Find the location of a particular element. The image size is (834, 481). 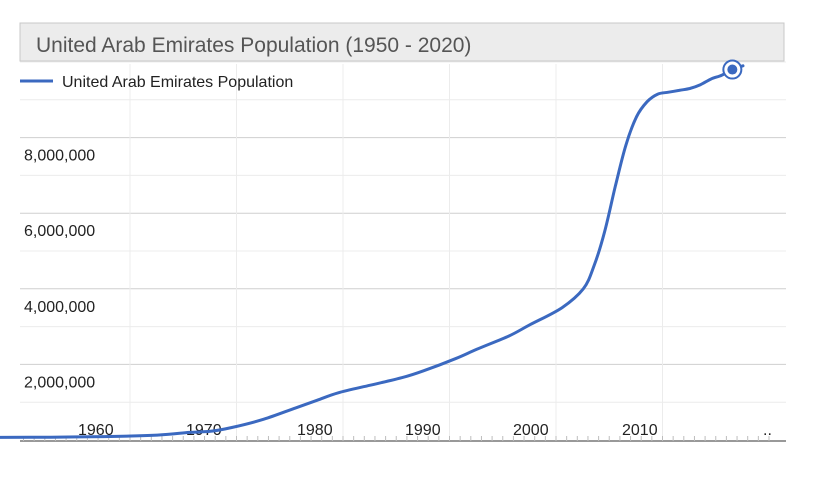

legend: United Arab Emirates Population is located at coordinates (156, 82).